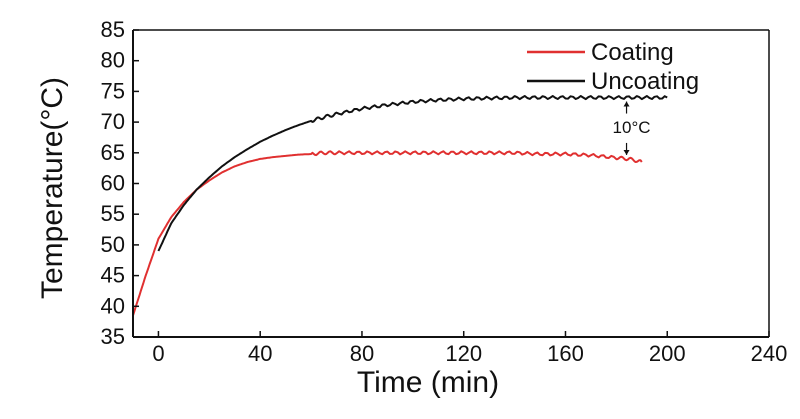  Describe the element at coordinates (113, 29) in the screenshot. I see `y-tick-label: 85` at that location.